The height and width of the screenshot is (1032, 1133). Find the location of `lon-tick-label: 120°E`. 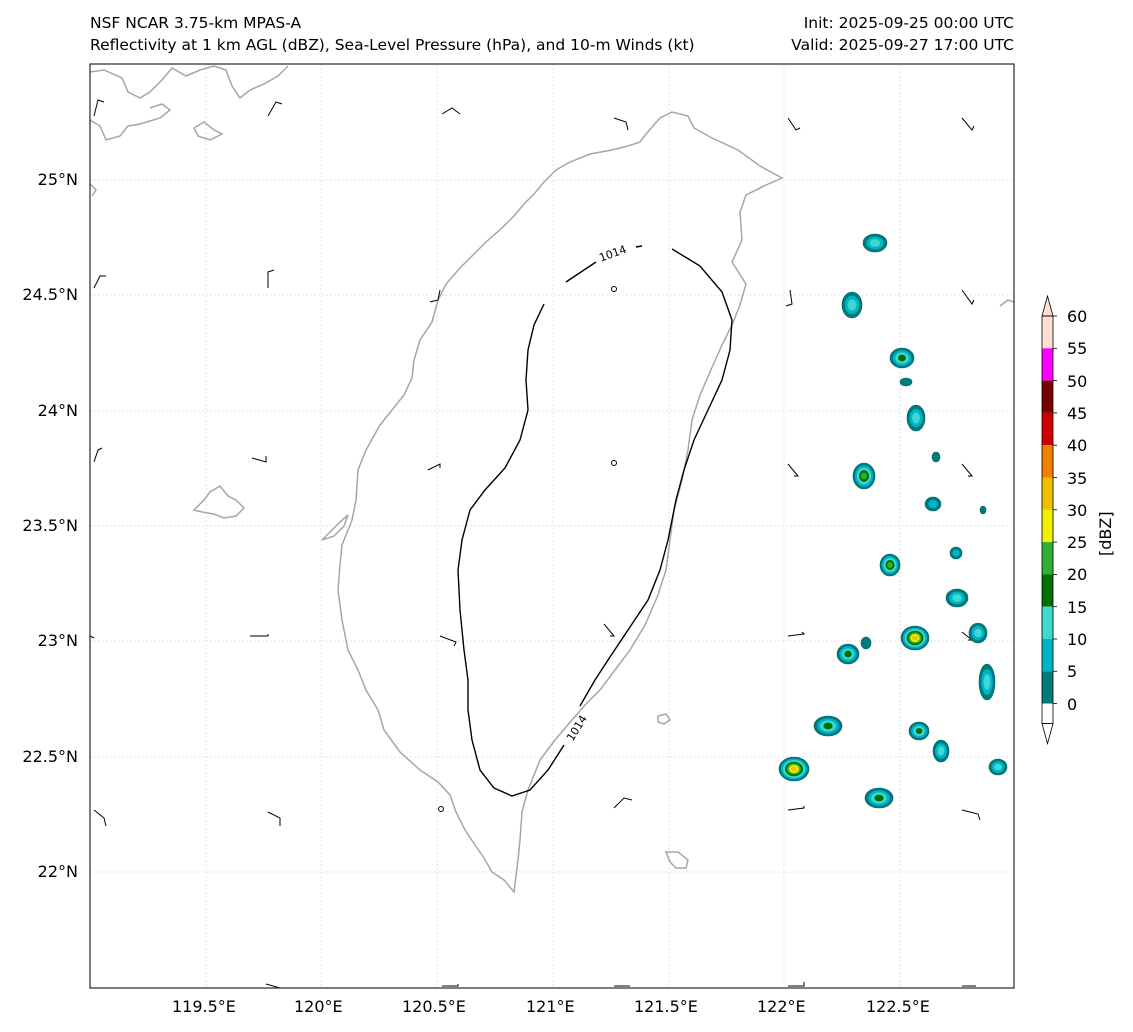

lon-tick-label: 120°E is located at coordinates (318, 1006).